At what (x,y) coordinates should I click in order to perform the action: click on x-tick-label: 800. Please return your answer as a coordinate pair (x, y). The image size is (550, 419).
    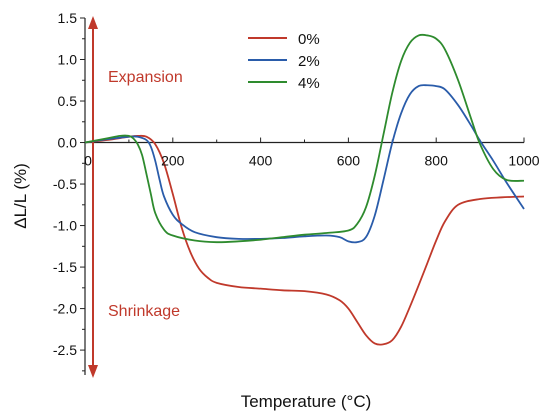
    Looking at the image, I should click on (437, 161).